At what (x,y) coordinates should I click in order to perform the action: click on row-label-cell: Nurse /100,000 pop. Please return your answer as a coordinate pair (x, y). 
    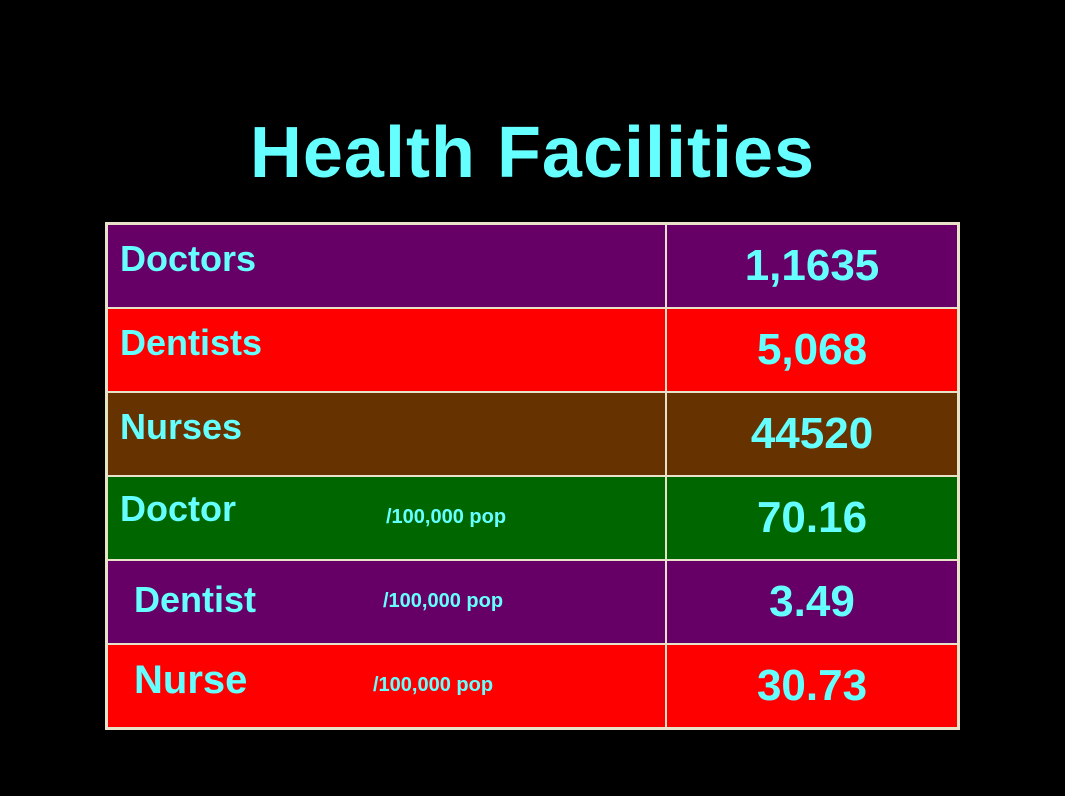
    Looking at the image, I should click on (386, 686).